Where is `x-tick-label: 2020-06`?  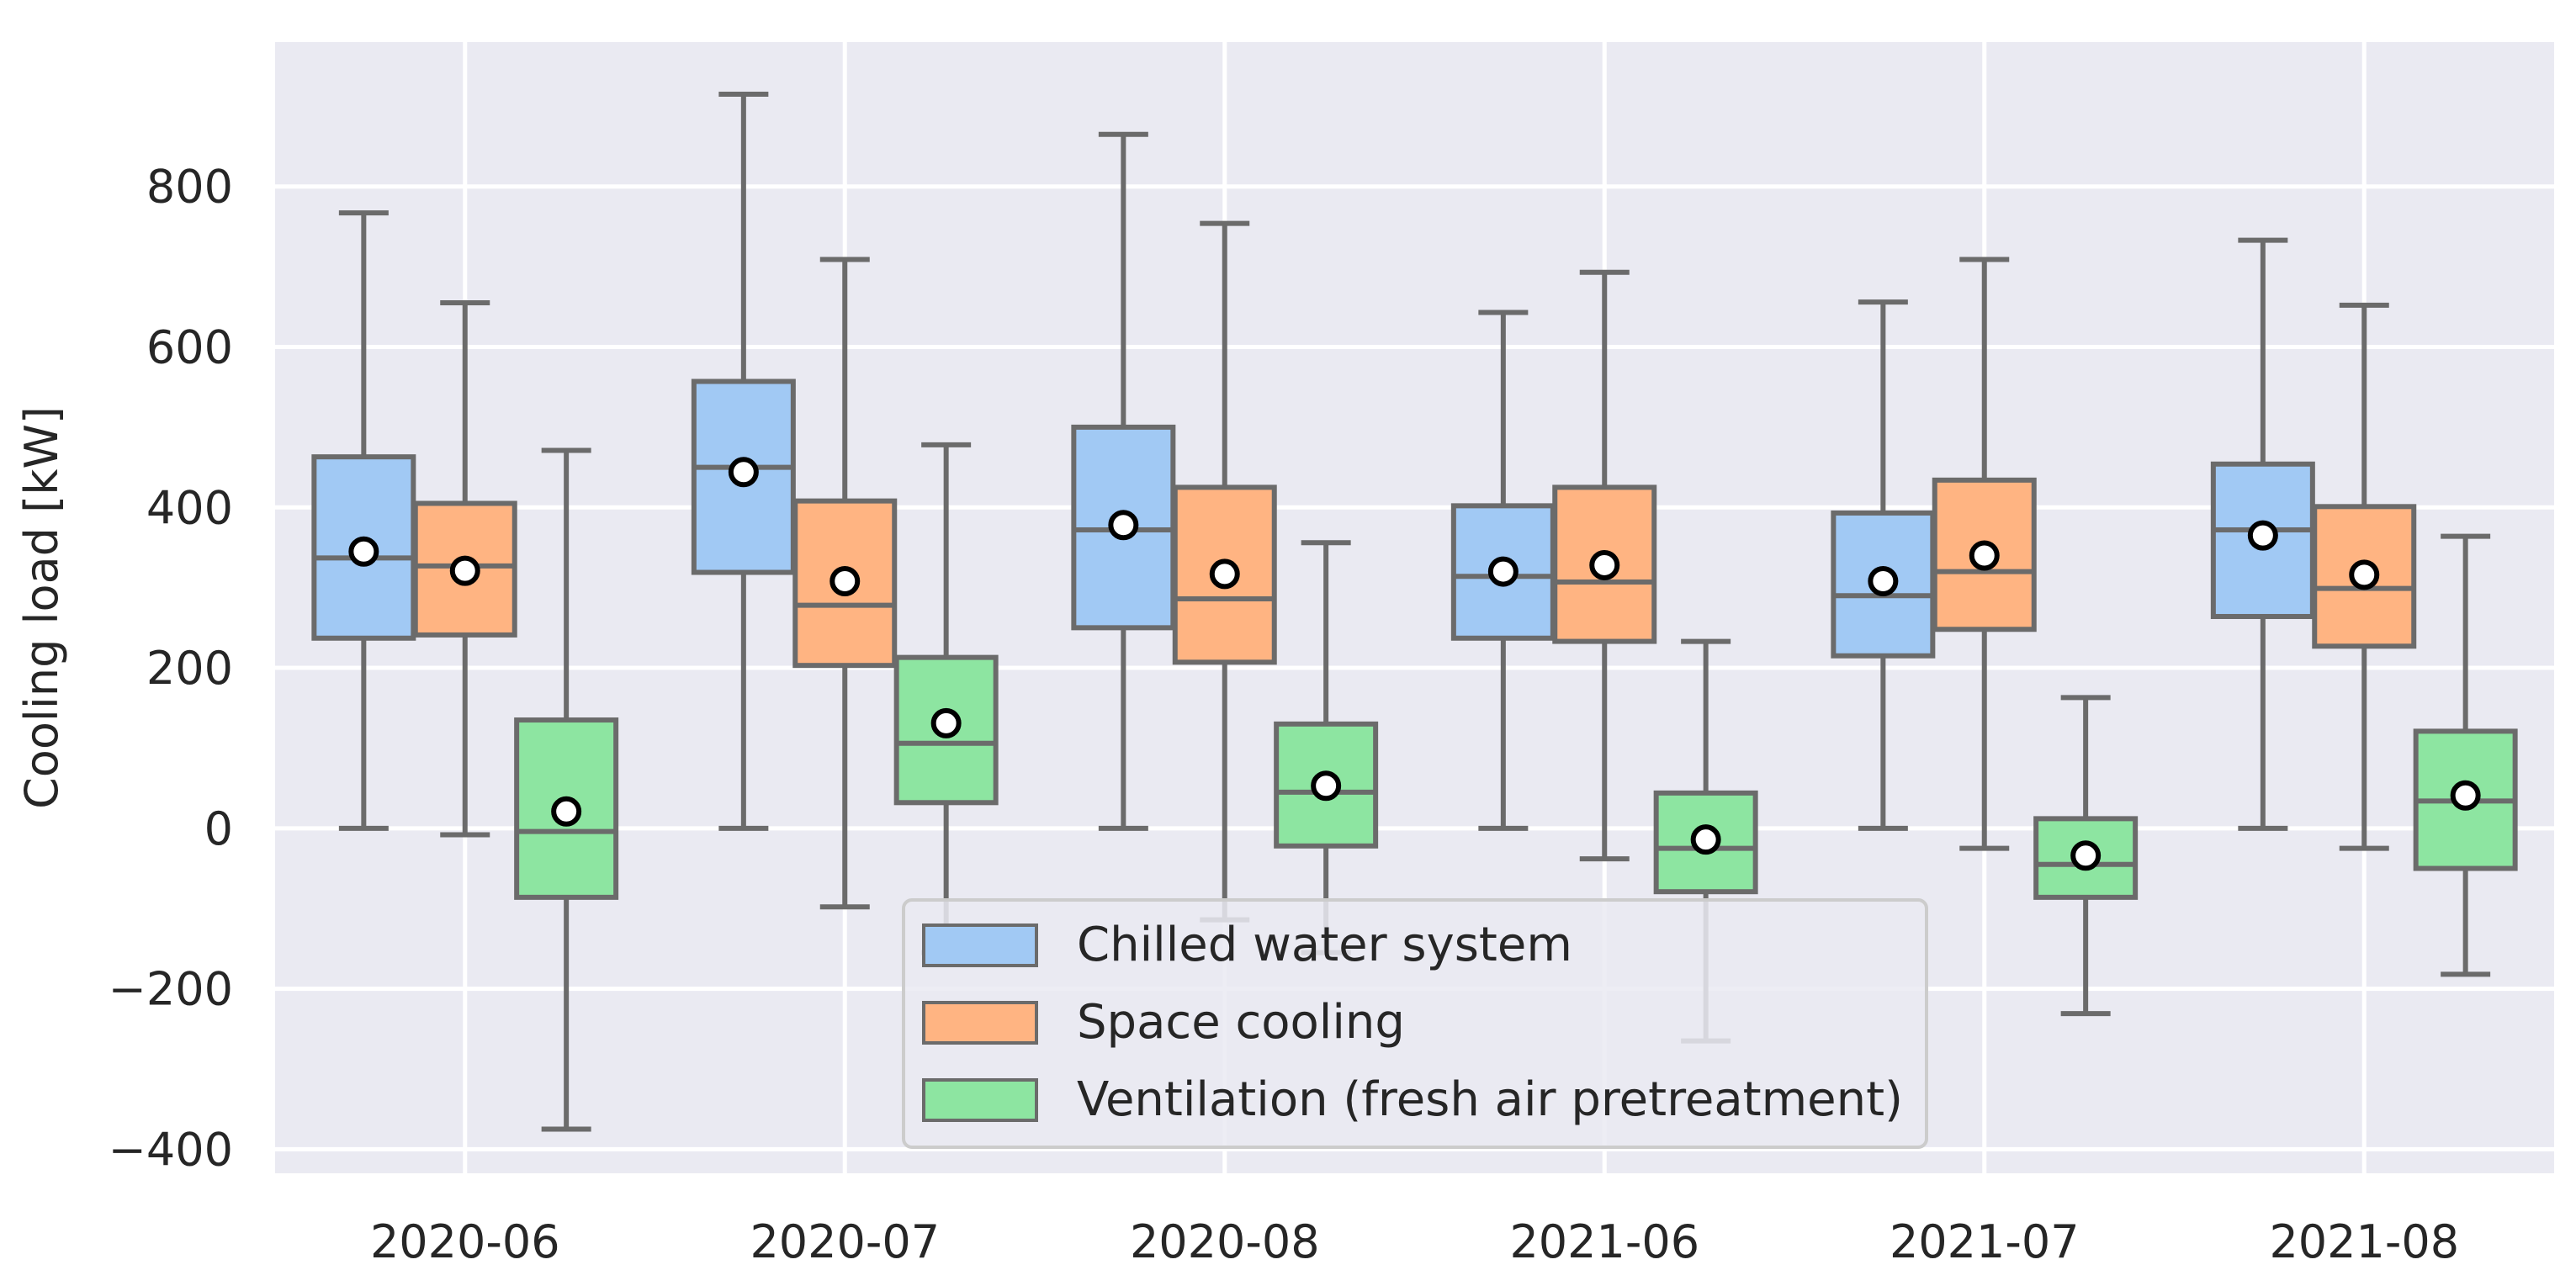
x-tick-label: 2020-06 is located at coordinates (465, 1241).